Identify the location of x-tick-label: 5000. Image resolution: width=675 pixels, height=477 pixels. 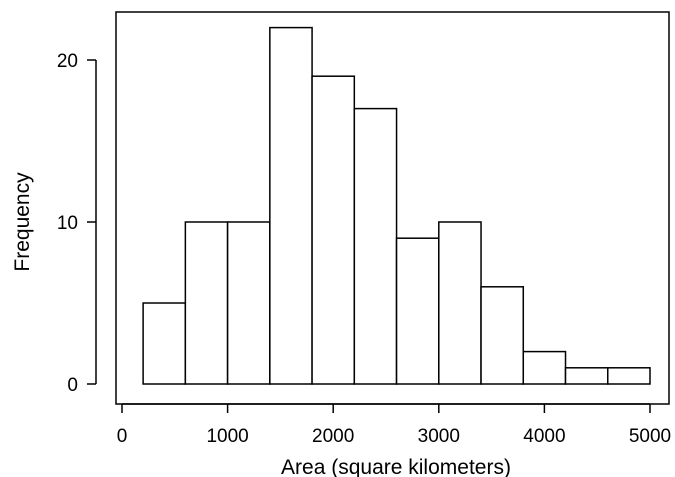
(650, 436).